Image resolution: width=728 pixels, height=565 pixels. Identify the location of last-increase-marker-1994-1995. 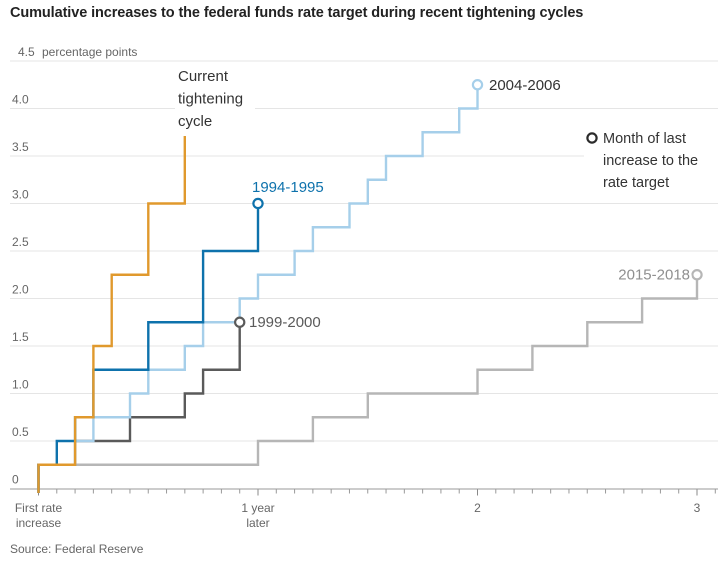
(258, 203).